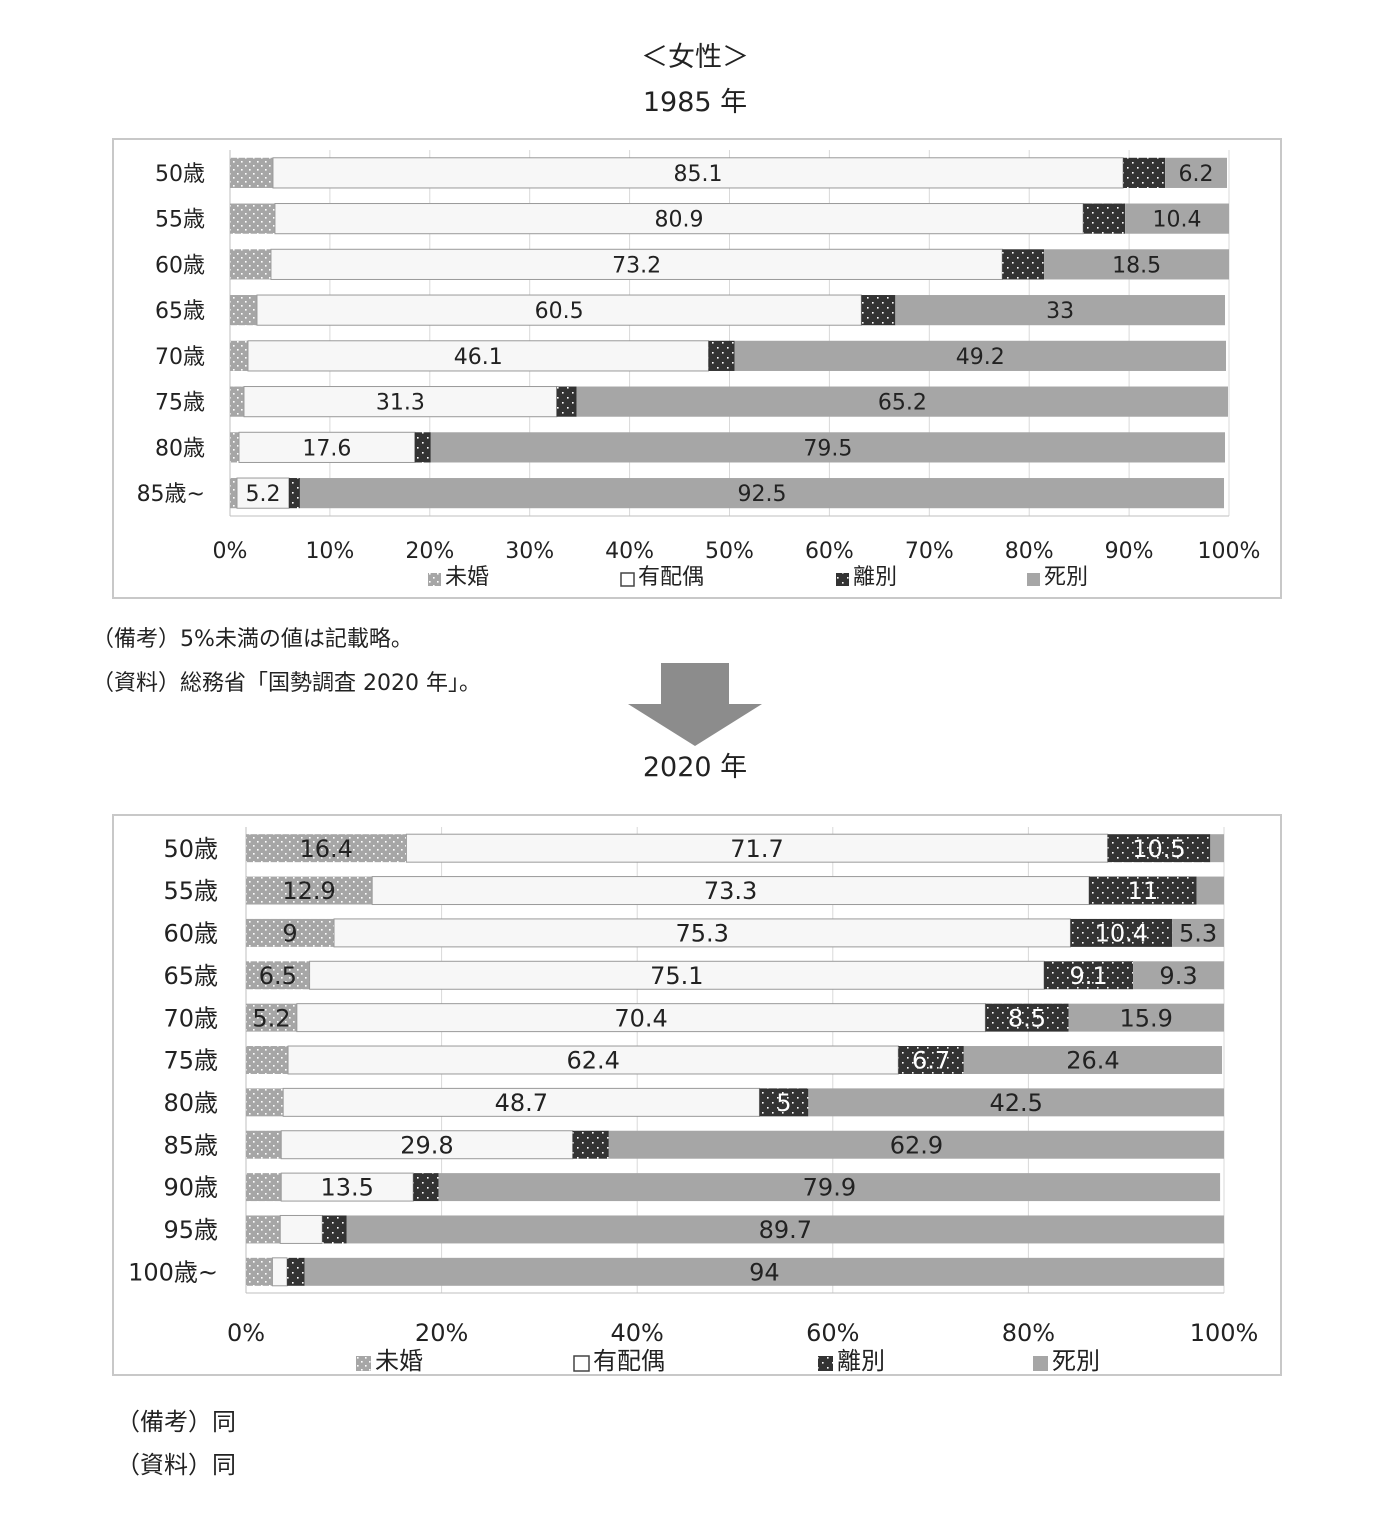 The width and height of the screenshot is (1390, 1516). What do you see at coordinates (190, 1145) in the screenshot?
I see `category-label: 85歳` at bounding box center [190, 1145].